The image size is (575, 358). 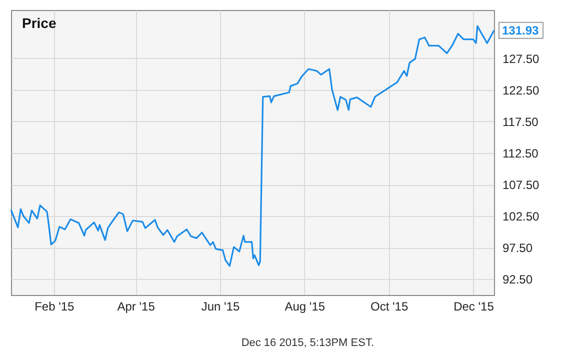 What do you see at coordinates (521, 217) in the screenshot?
I see `y-tick-label: 102.50` at bounding box center [521, 217].